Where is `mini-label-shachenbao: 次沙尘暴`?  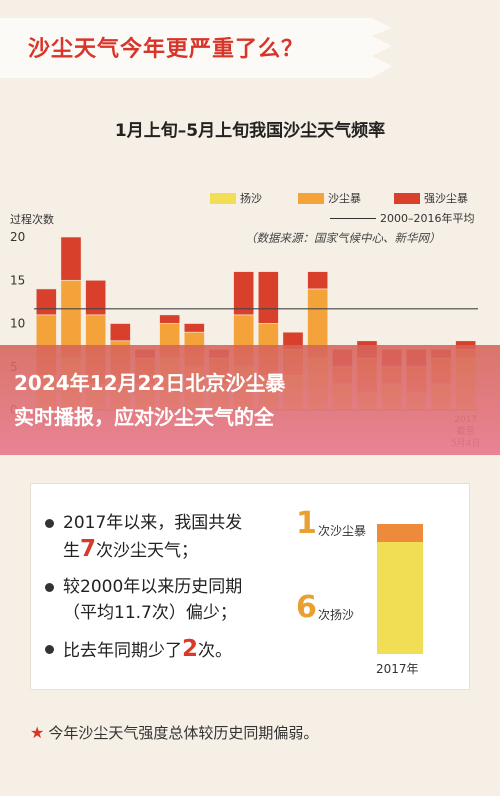 mini-label-shachenbao: 次沙尘暴 is located at coordinates (342, 531).